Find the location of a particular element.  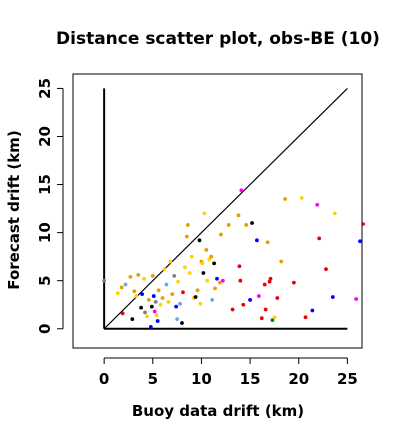

x-axis: 0 5 10 15 20 25 is located at coordinates (228, 372).